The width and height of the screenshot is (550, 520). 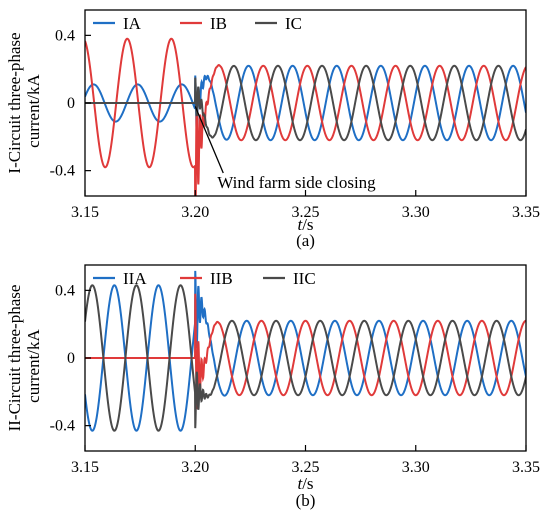 I want to click on legend-label-ib: IB, so click(x=218, y=23).